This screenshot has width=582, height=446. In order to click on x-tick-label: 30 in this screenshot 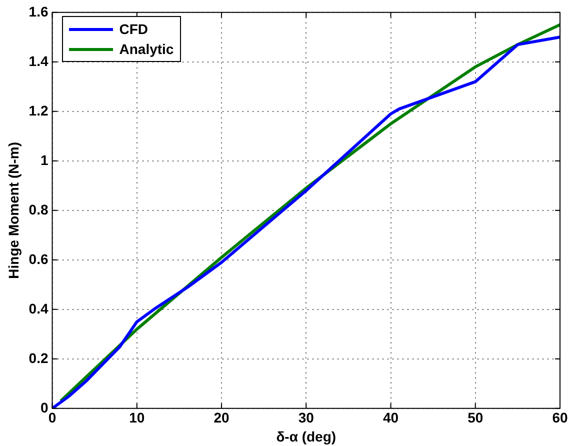, I will do `click(306, 418)`.